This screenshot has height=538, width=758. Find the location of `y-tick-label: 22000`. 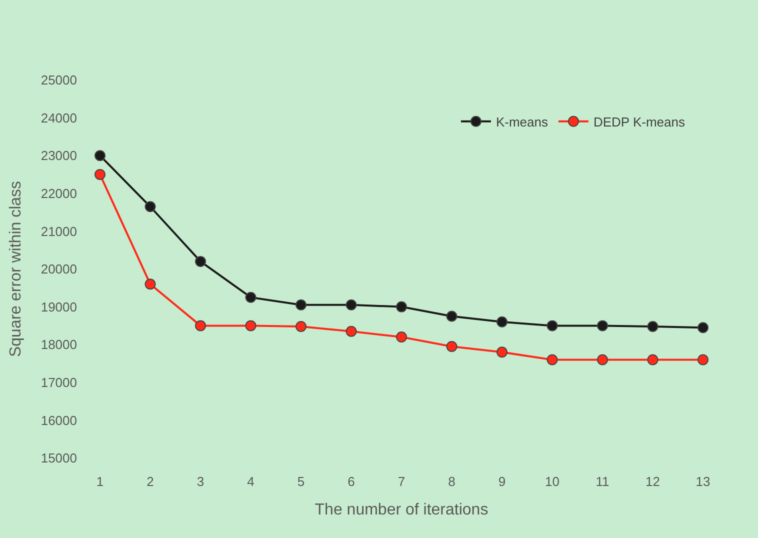

y-tick-label: 22000 is located at coordinates (58, 193).